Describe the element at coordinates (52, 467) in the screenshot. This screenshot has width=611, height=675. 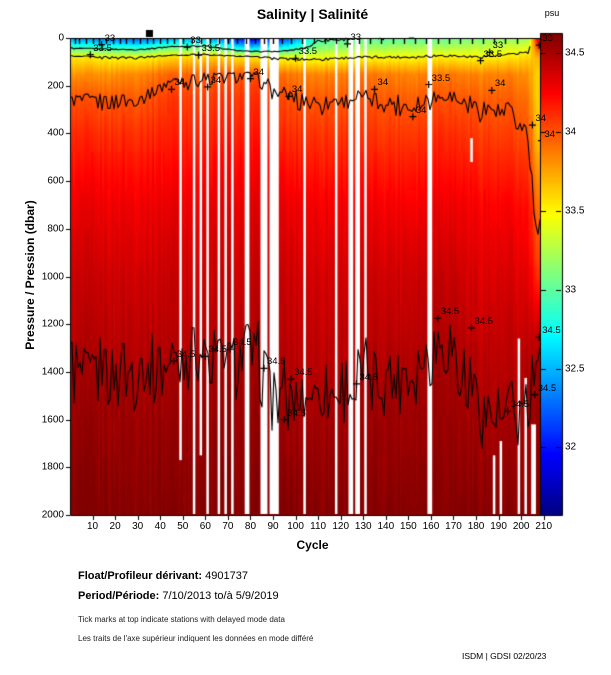
I see `y-tick-label: 1800` at that location.